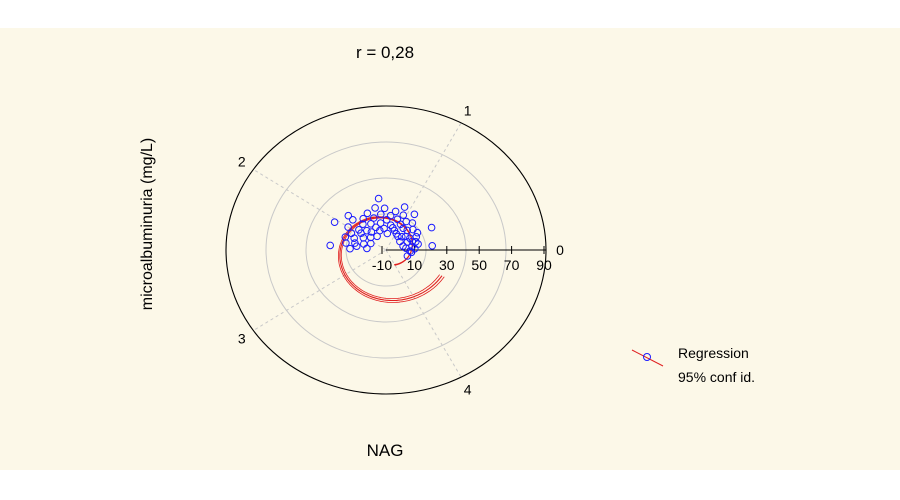 The width and height of the screenshot is (900, 500). Describe the element at coordinates (242, 338) in the screenshot. I see `angular-label-3: 3` at that location.